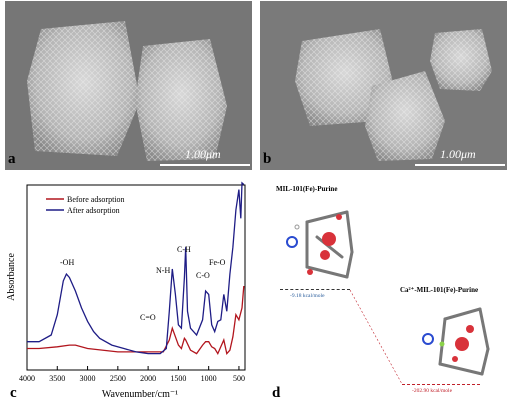  I want to click on annotation-nh: N-H, so click(163, 270).